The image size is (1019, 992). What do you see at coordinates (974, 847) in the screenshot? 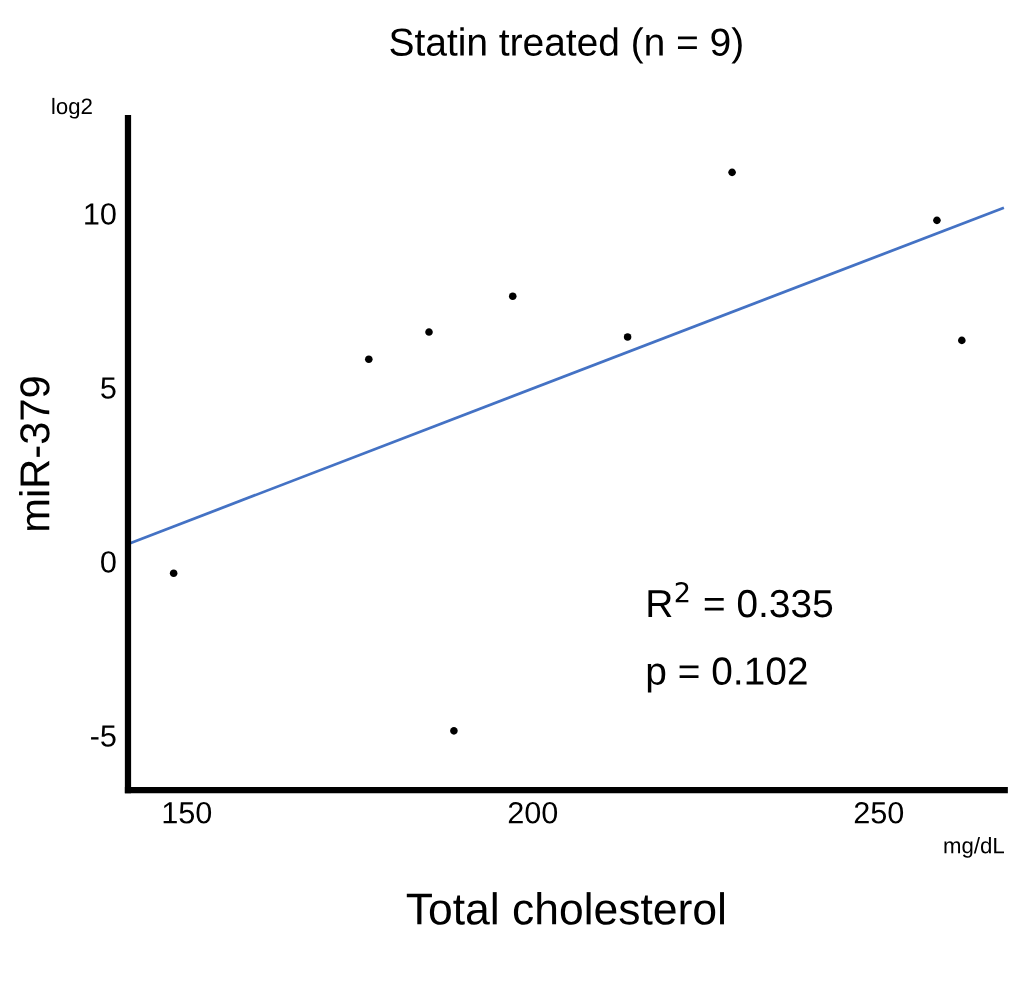
I see `text: mg/dL` at bounding box center [974, 847].